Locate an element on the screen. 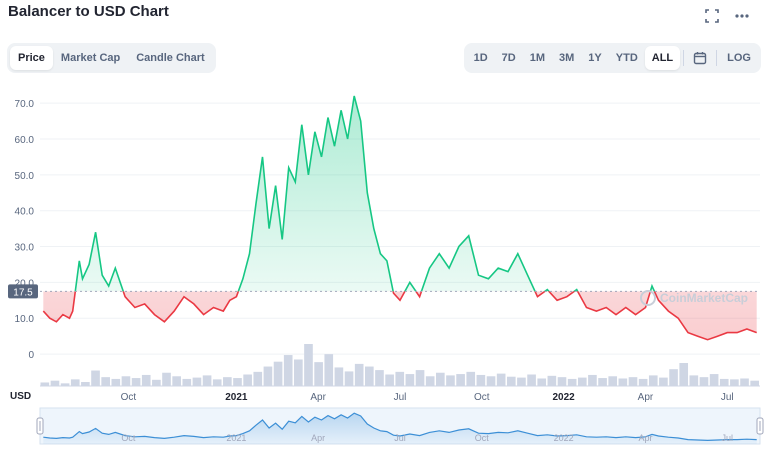  price-line-down is located at coordinates (399, 316).